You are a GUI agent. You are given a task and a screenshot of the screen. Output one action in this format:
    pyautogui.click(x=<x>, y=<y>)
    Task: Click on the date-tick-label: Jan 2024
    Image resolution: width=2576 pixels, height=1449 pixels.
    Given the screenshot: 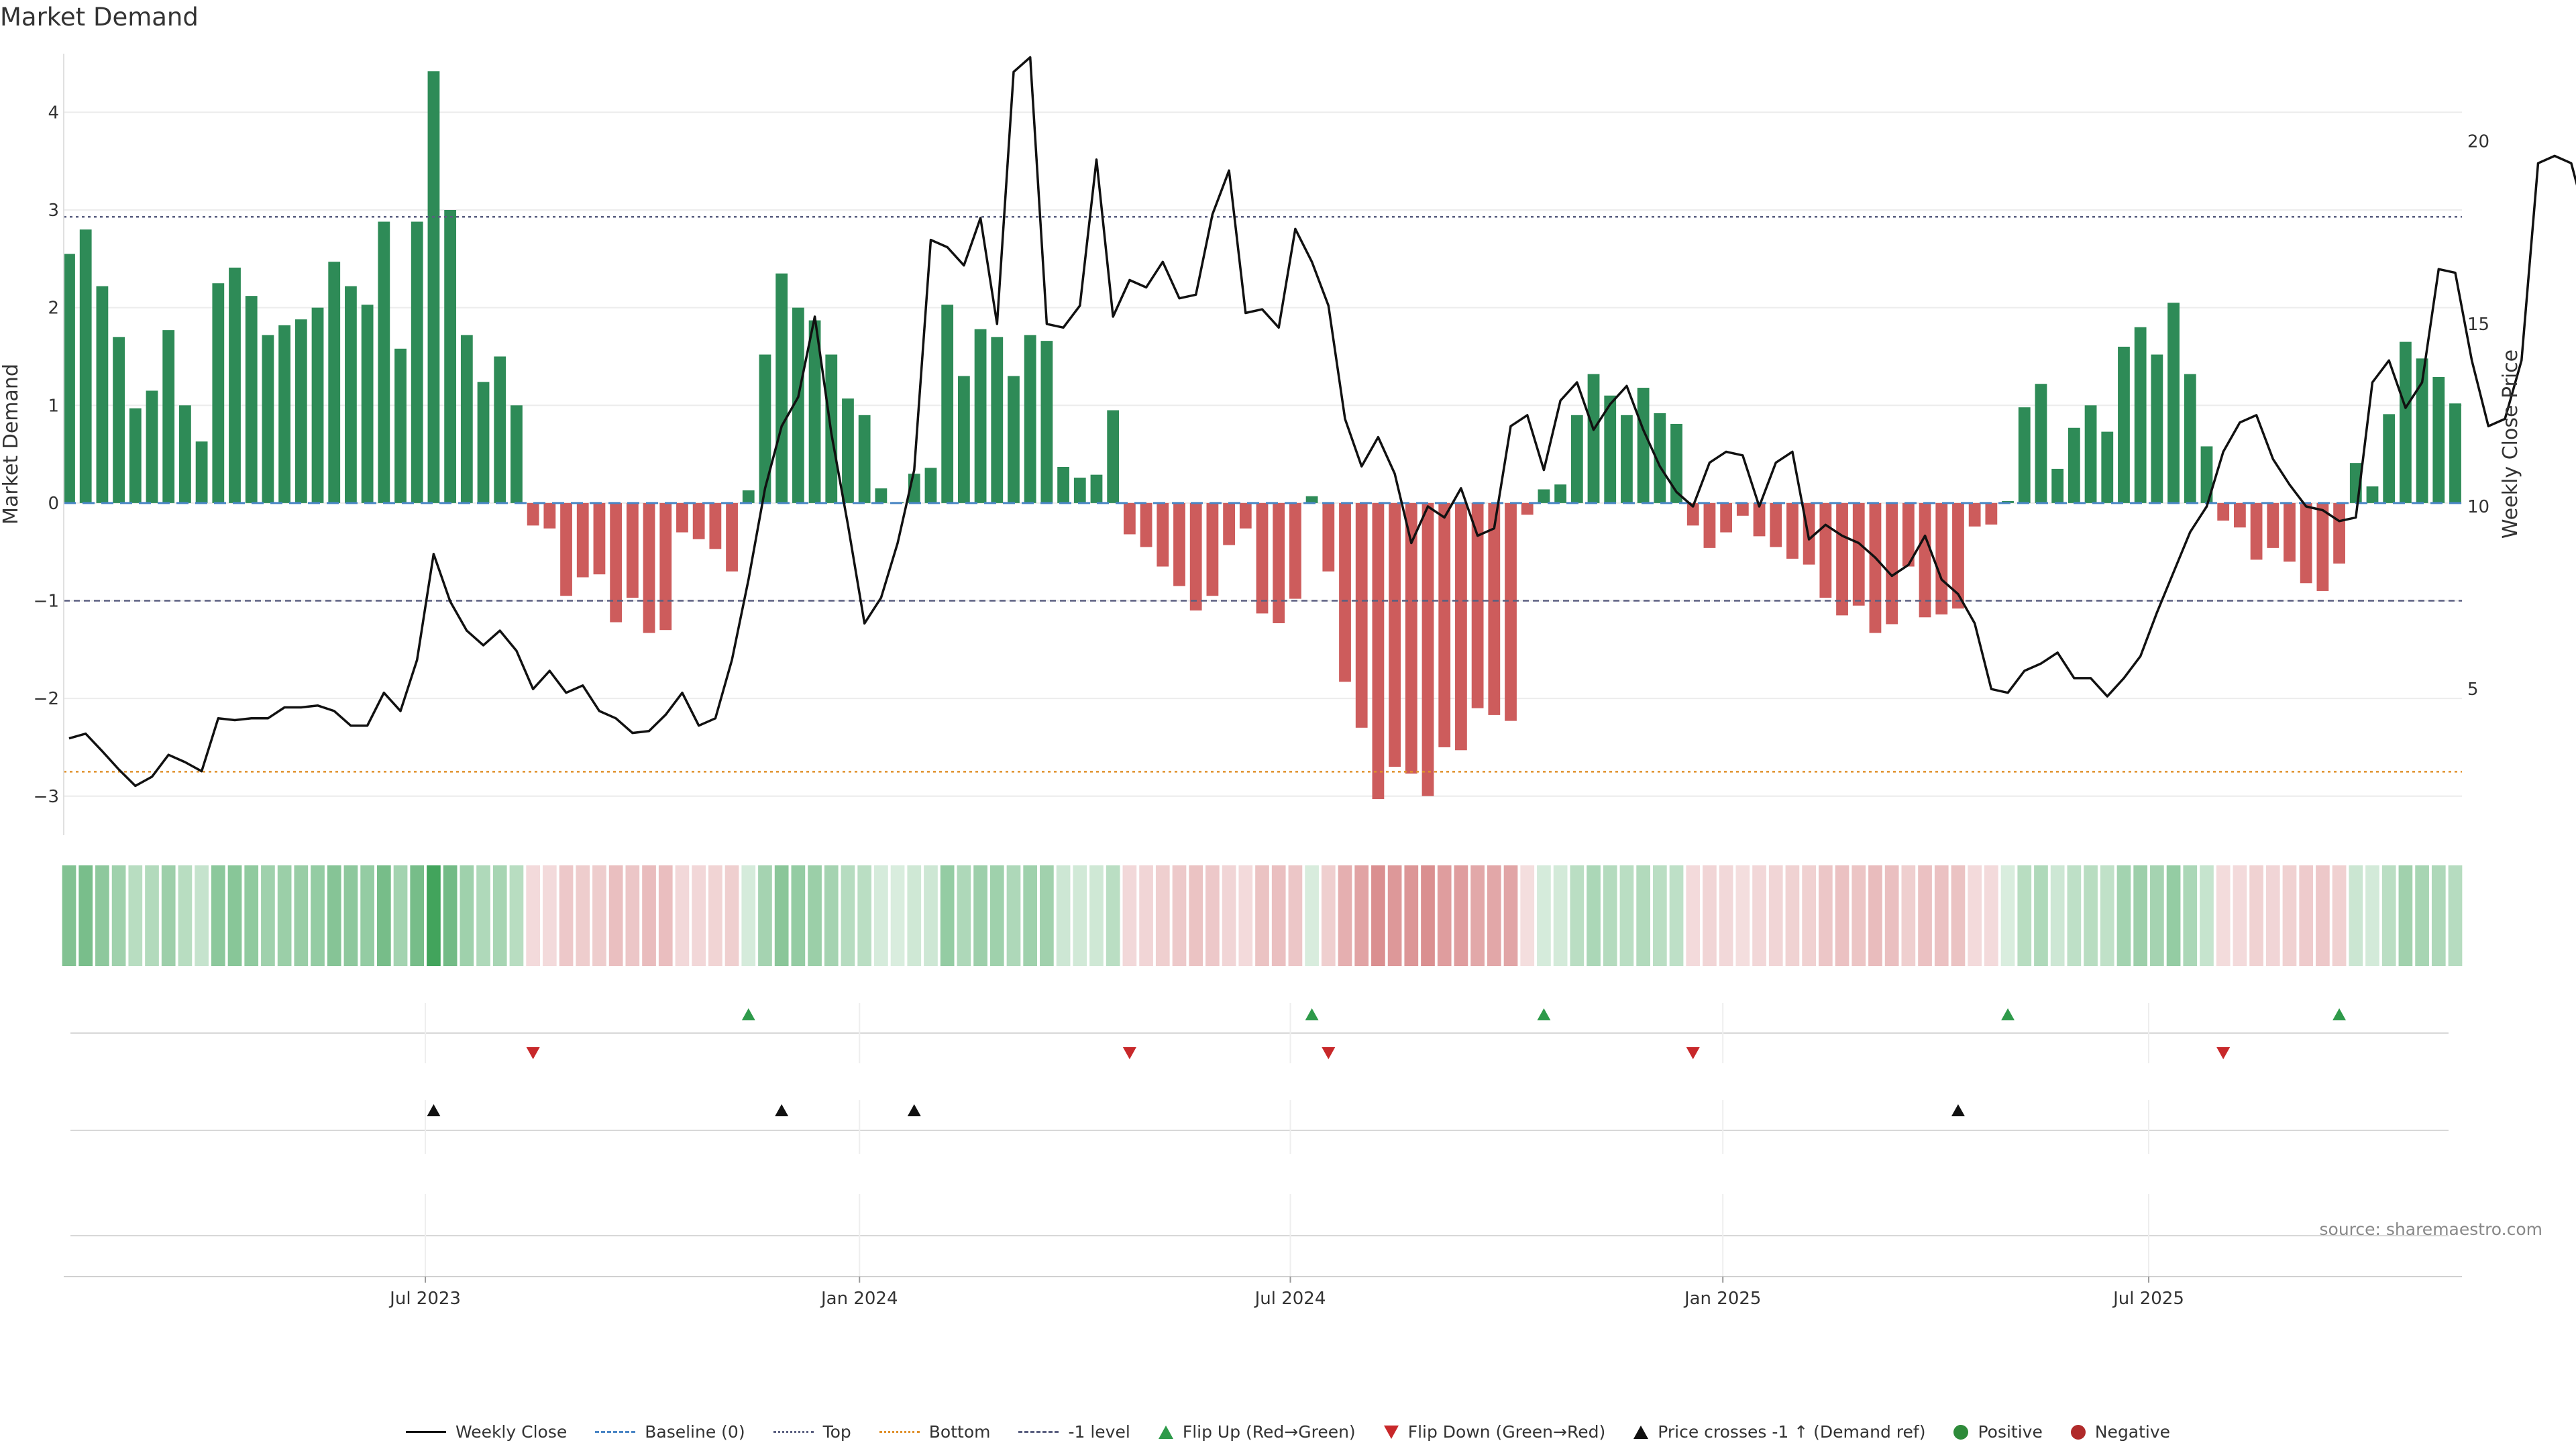 What is the action you would take?
    pyautogui.click(x=859, y=1299)
    